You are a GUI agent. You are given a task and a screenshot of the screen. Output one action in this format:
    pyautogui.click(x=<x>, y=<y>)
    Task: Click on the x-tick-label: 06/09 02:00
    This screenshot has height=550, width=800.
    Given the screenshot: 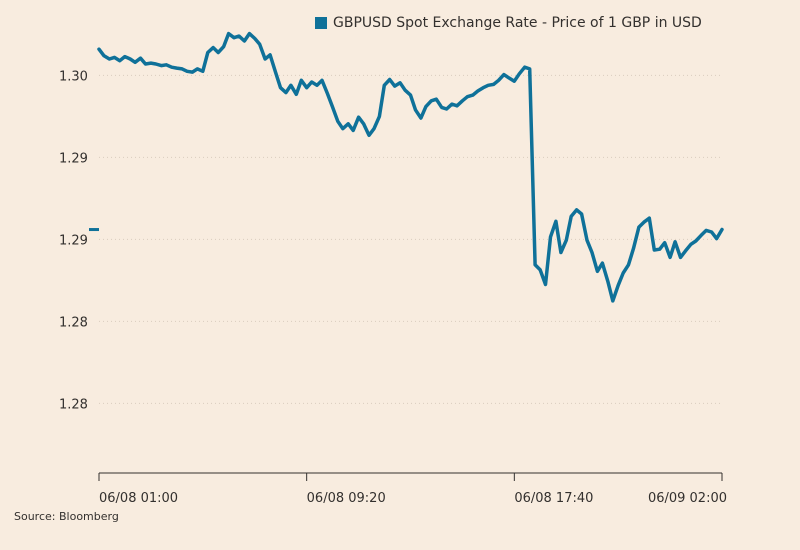 What is the action you would take?
    pyautogui.click(x=687, y=498)
    